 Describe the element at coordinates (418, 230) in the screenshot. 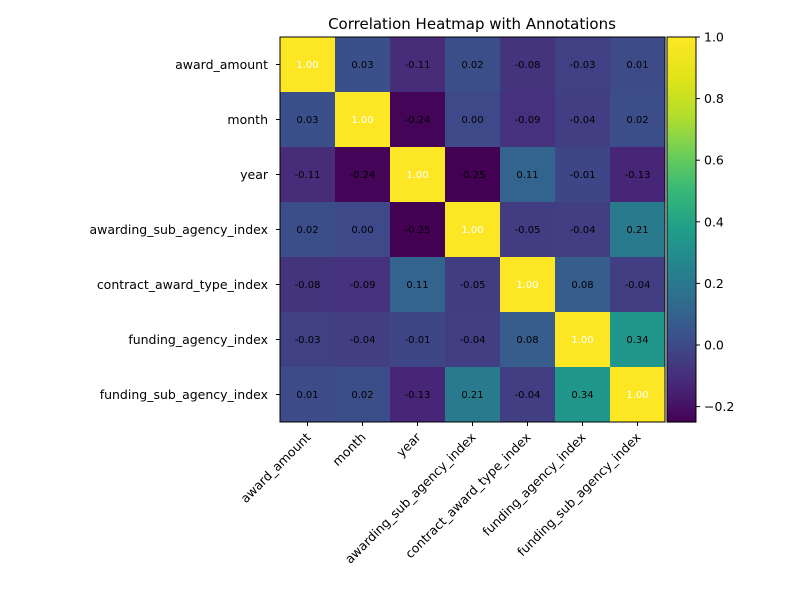

I see `cell-annotation: -0.25` at that location.